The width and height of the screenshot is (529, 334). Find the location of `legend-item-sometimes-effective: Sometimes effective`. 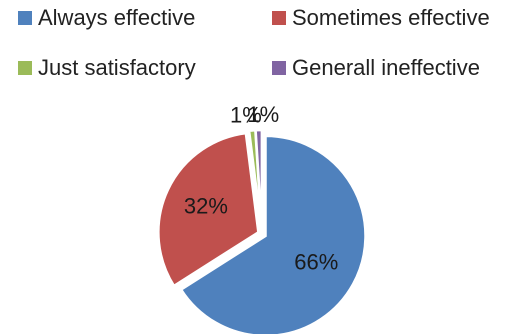

legend-item-sometimes-effective: Sometimes effective is located at coordinates (381, 17).